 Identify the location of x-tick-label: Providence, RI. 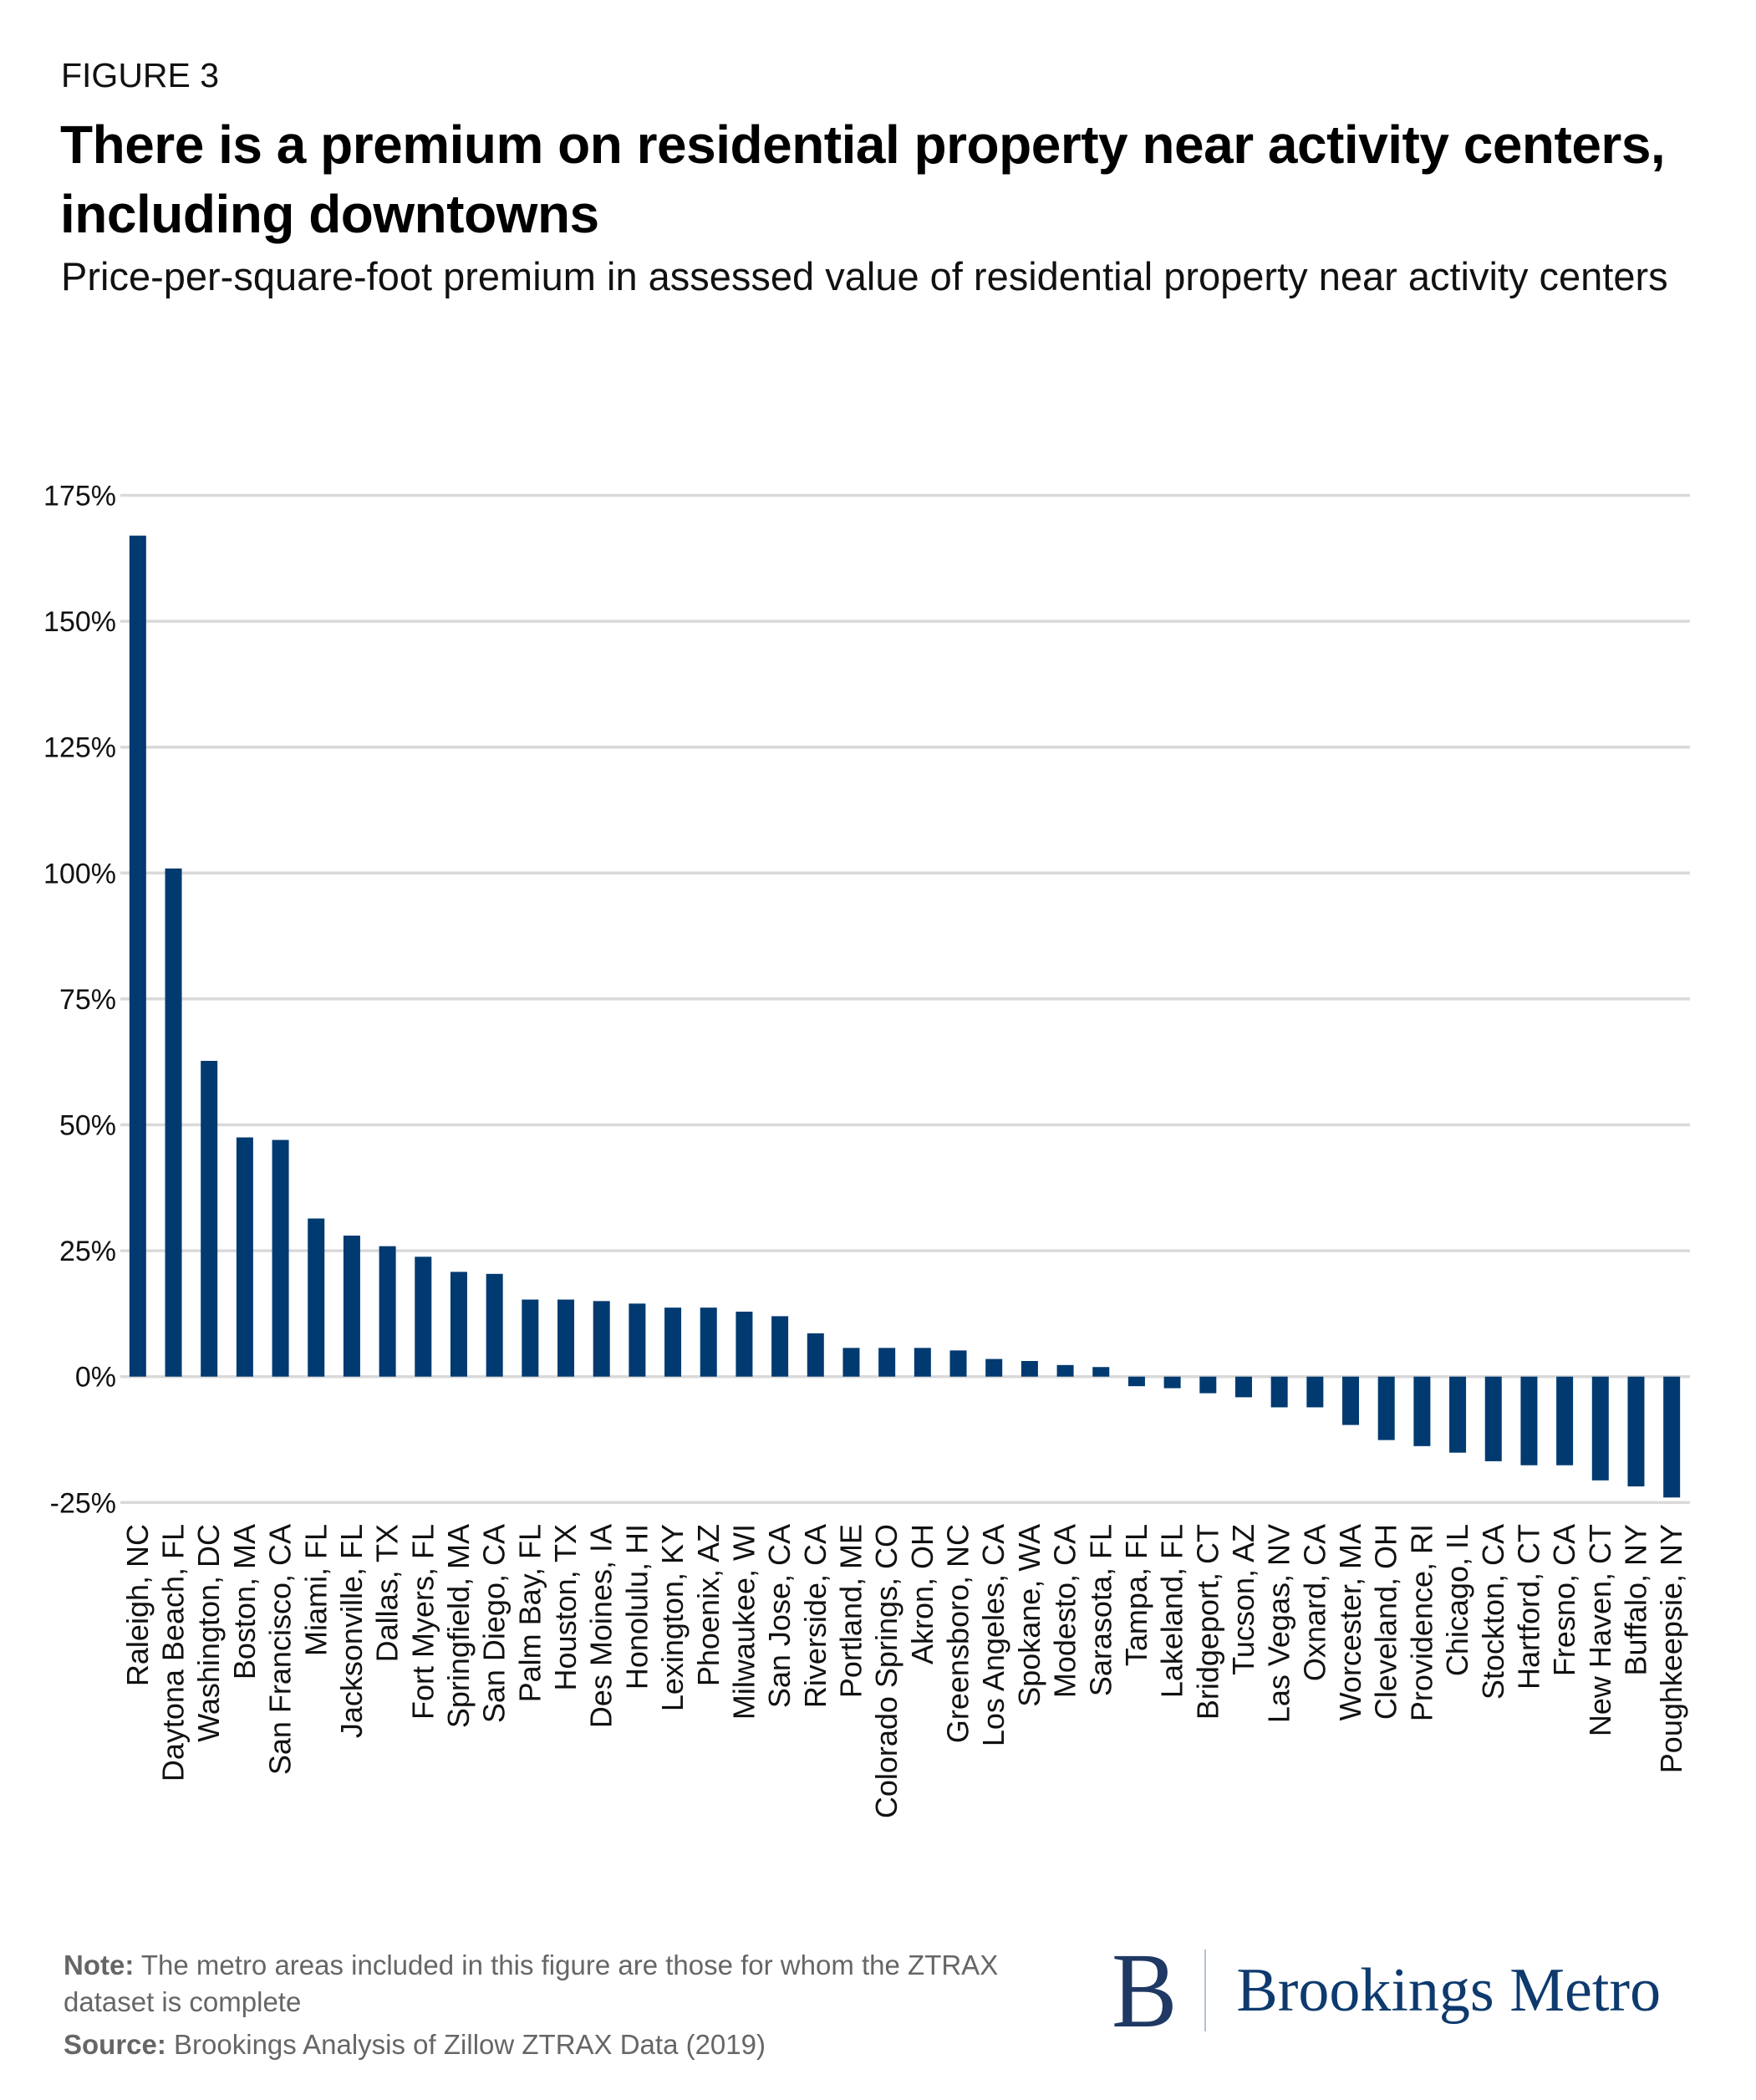
(1421, 1622).